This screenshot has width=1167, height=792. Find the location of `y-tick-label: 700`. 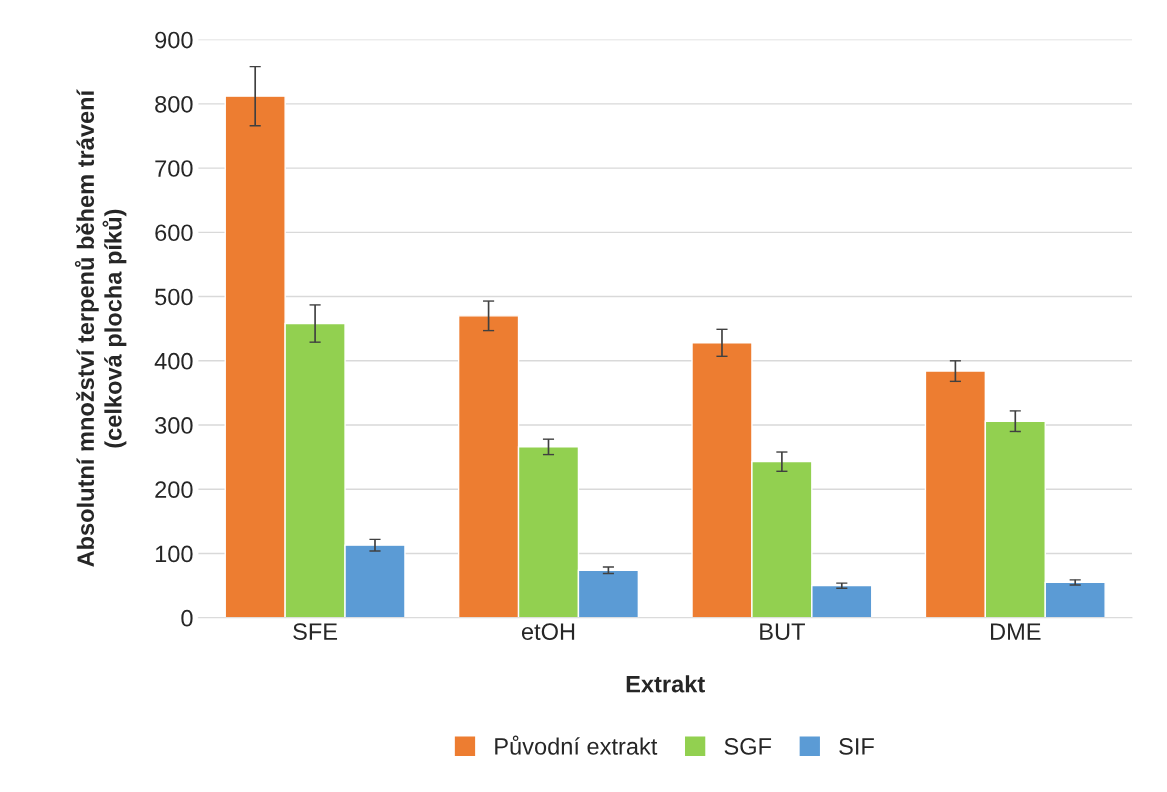

y-tick-label: 700 is located at coordinates (174, 168).